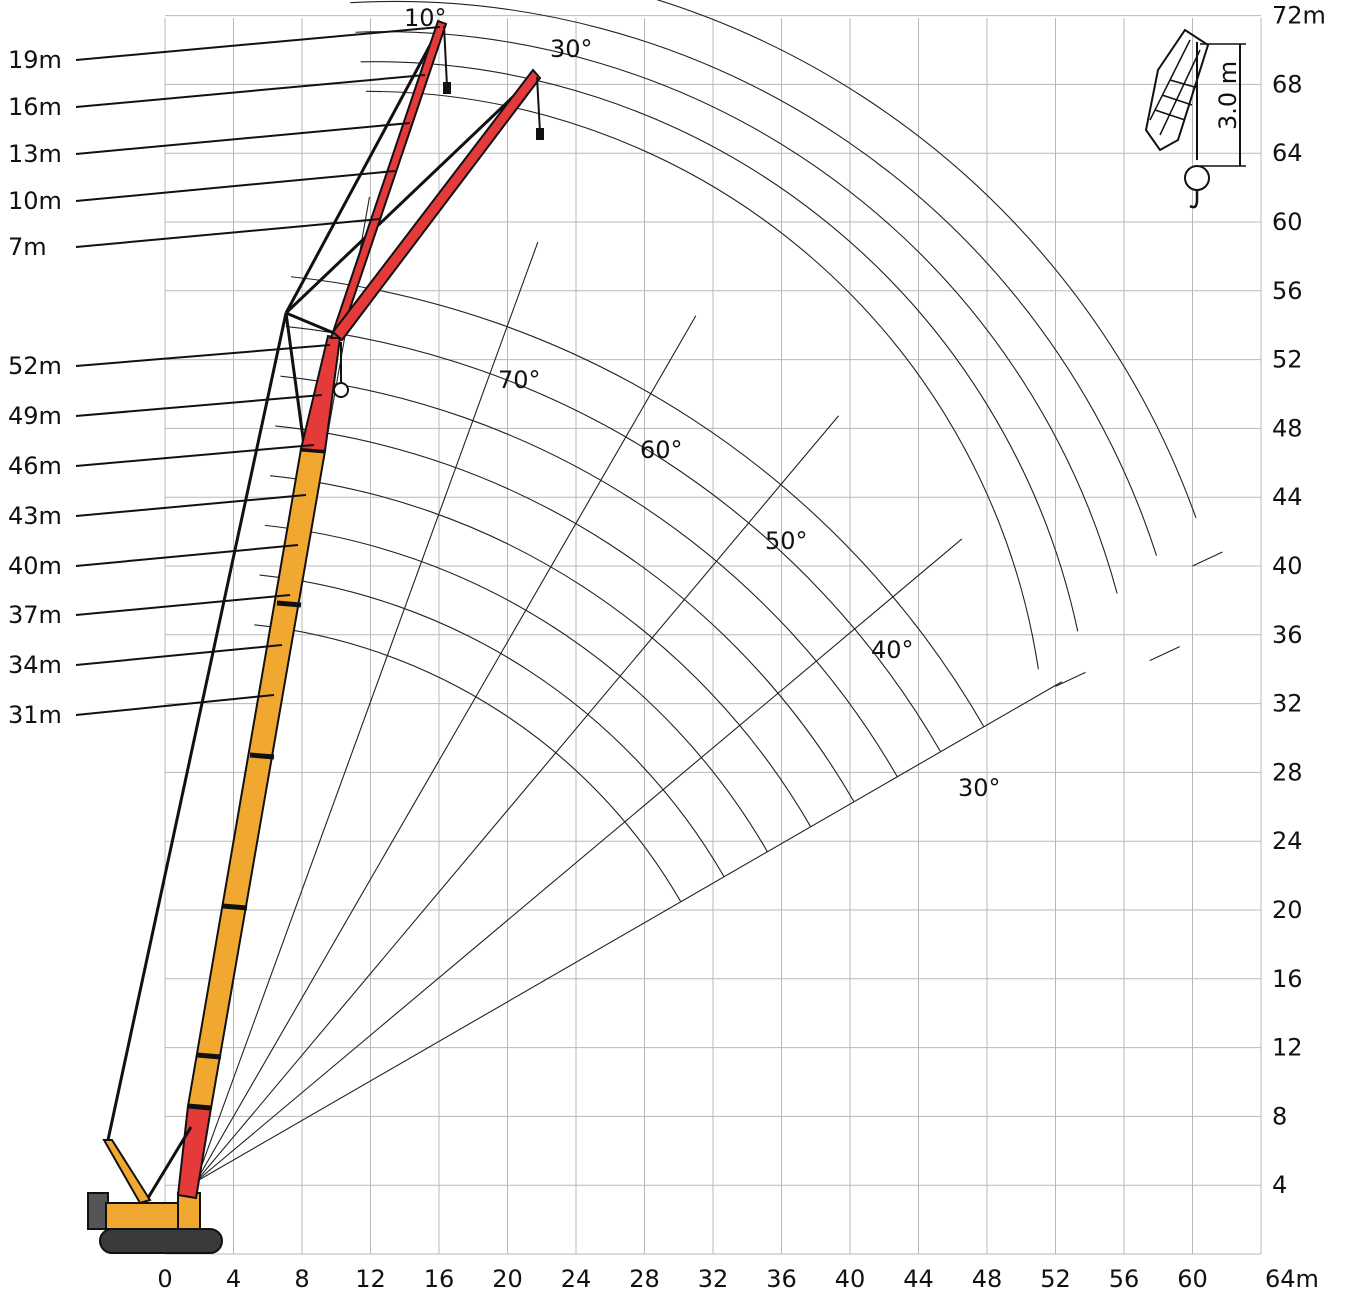 This screenshot has width=1346, height=1294. I want to click on detail-boom-head, so click(1177, 90).